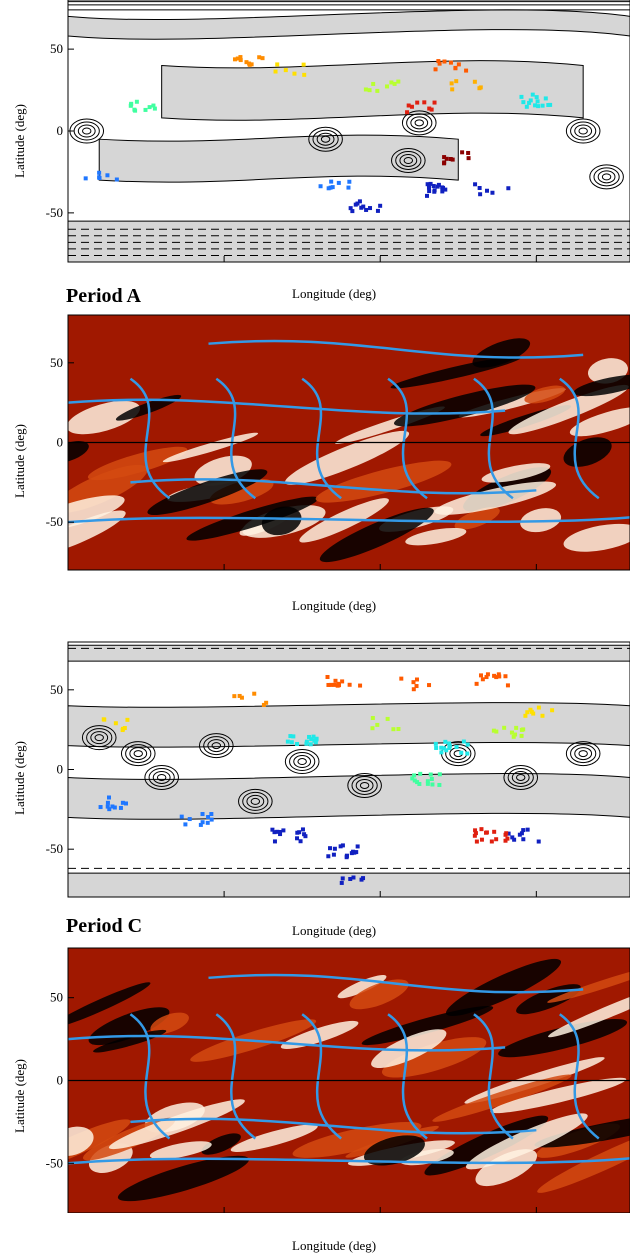 The image size is (630, 1257). What do you see at coordinates (60, 769) in the screenshot?
I see `y-tick-label: 0` at bounding box center [60, 769].